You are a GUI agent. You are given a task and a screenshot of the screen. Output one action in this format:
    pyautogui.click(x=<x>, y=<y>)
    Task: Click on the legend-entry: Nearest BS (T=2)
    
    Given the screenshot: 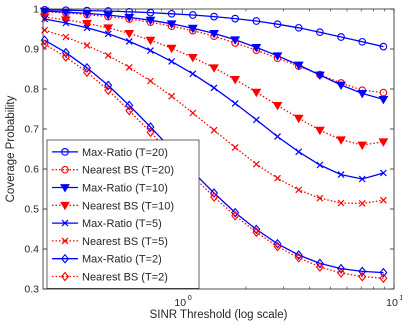 What is the action you would take?
    pyautogui.click(x=110, y=278)
    